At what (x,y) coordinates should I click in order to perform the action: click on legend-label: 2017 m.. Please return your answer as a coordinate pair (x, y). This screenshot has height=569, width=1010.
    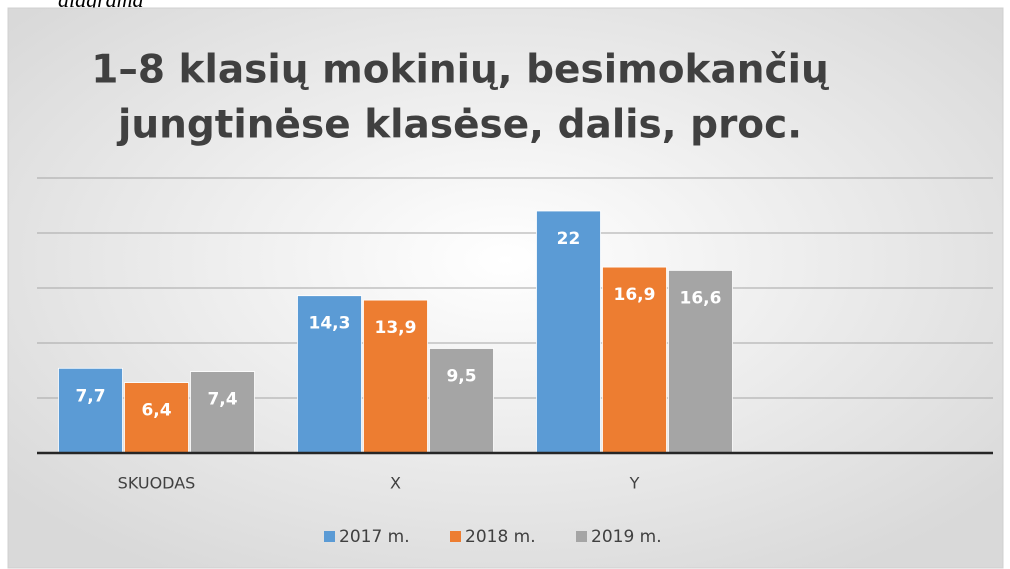
    Looking at the image, I should click on (374, 537).